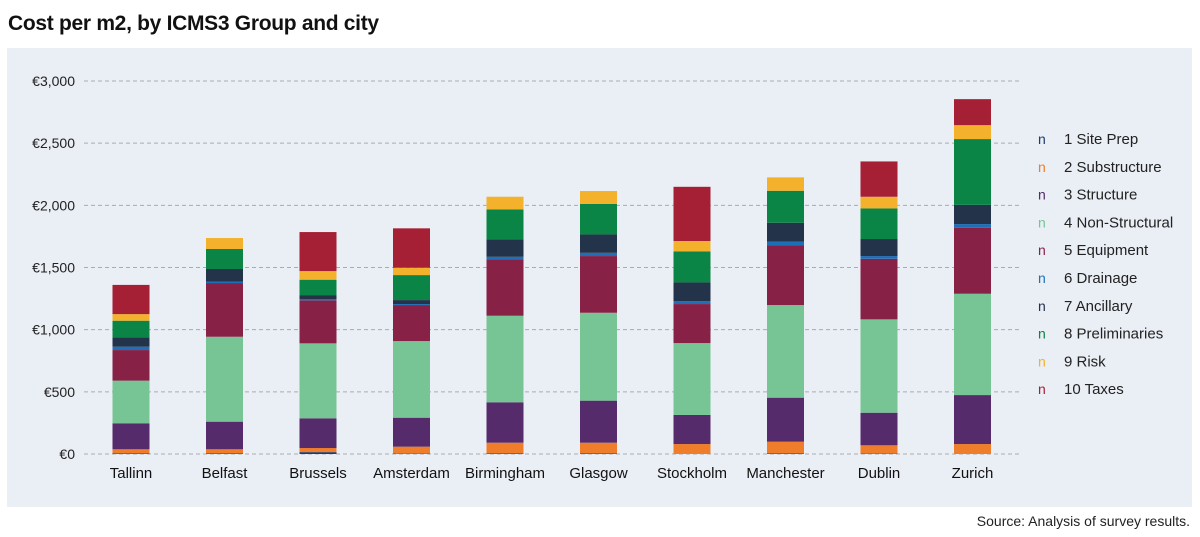  What do you see at coordinates (318, 473) in the screenshot?
I see `x-tick-label: Brussels` at bounding box center [318, 473].